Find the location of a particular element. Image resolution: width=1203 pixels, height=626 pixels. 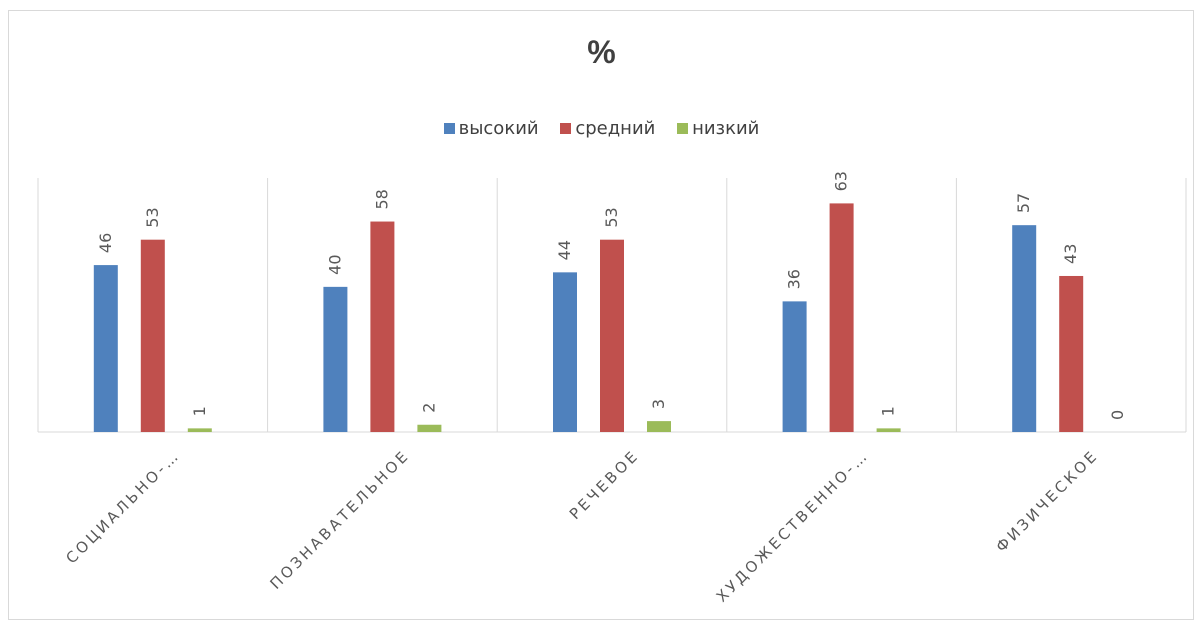

legend-label-medium: средний is located at coordinates (615, 128).